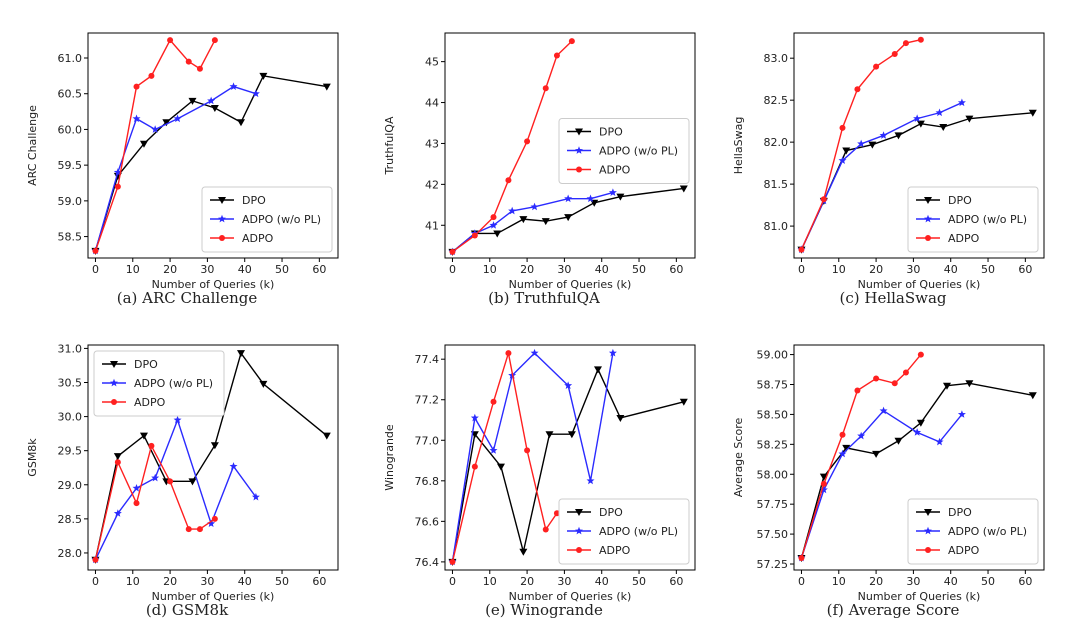 Image resolution: width=1078 pixels, height=630 pixels. What do you see at coordinates (432, 225) in the screenshot?
I see `y-tick-label: 41` at bounding box center [432, 225].